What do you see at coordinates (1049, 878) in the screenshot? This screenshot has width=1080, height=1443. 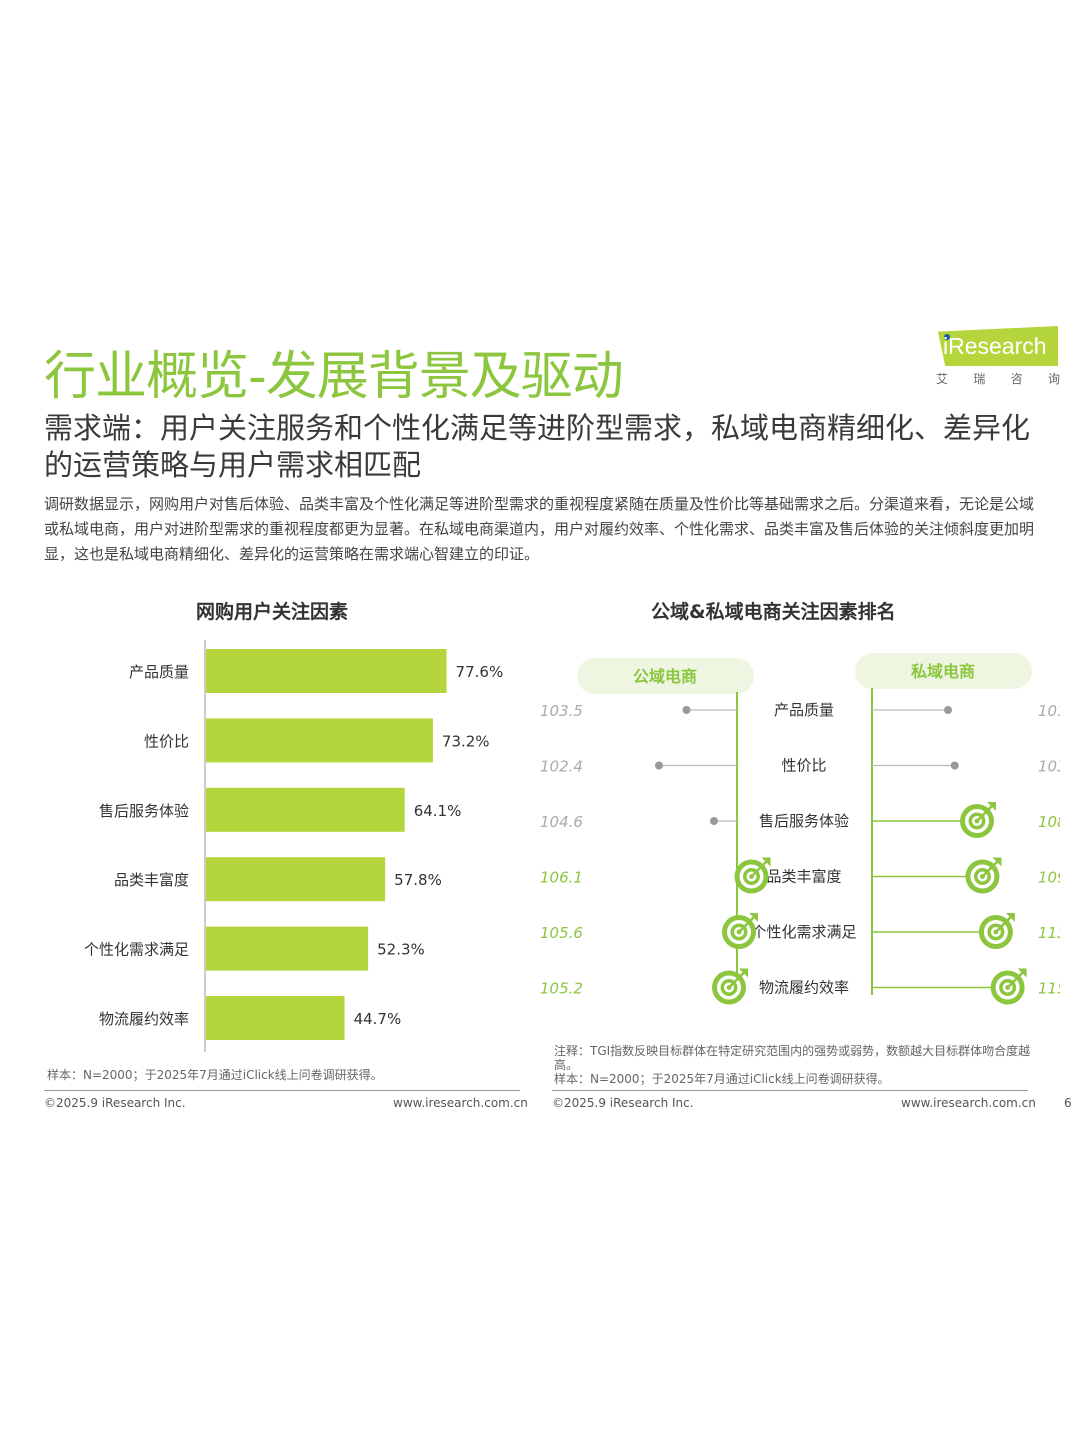 I see `private-value-label: 109.8` at bounding box center [1049, 878].